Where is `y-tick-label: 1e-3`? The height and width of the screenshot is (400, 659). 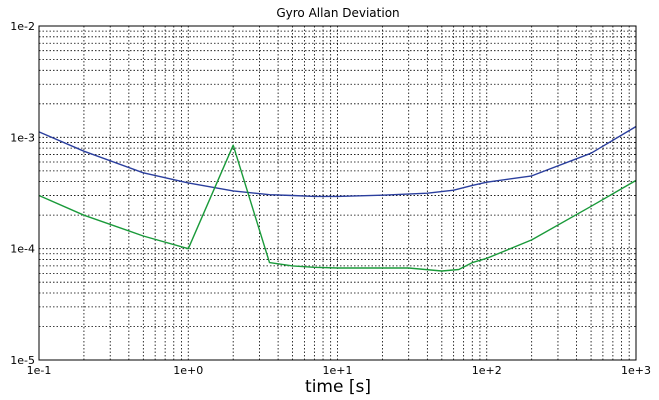 y-tick-label: 1e-3 is located at coordinates (22, 137).